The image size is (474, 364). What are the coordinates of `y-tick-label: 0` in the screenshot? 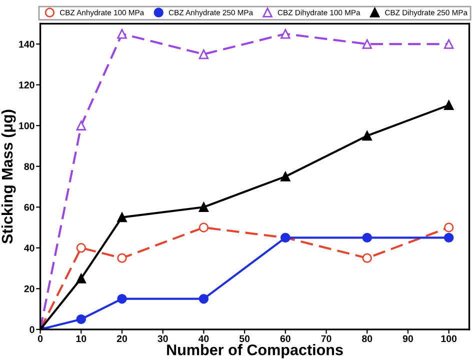 It's located at (32, 330).